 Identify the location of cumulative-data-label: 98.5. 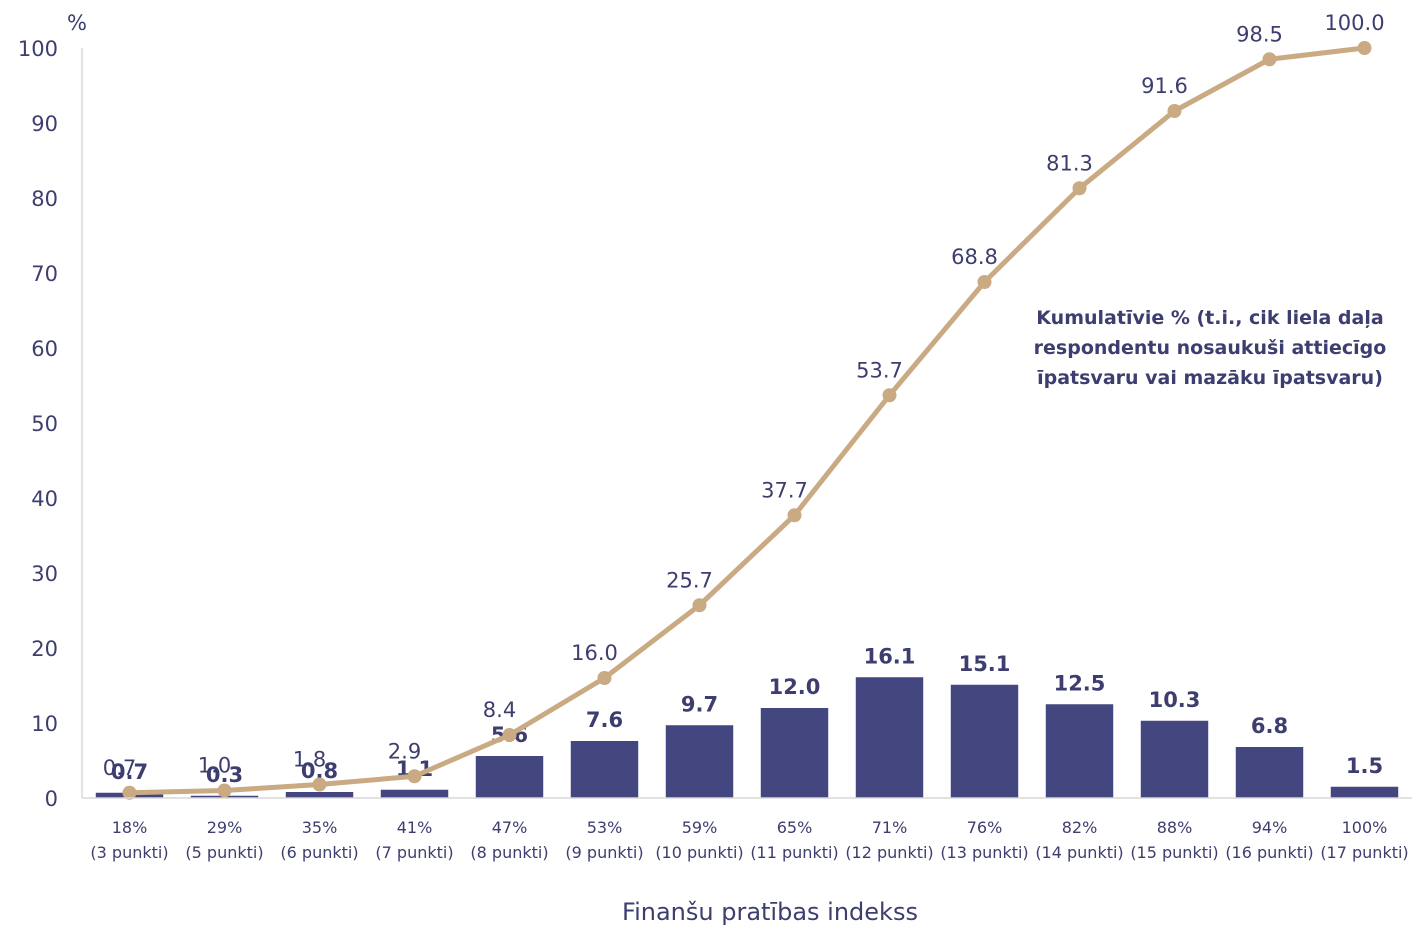
(1259, 34).